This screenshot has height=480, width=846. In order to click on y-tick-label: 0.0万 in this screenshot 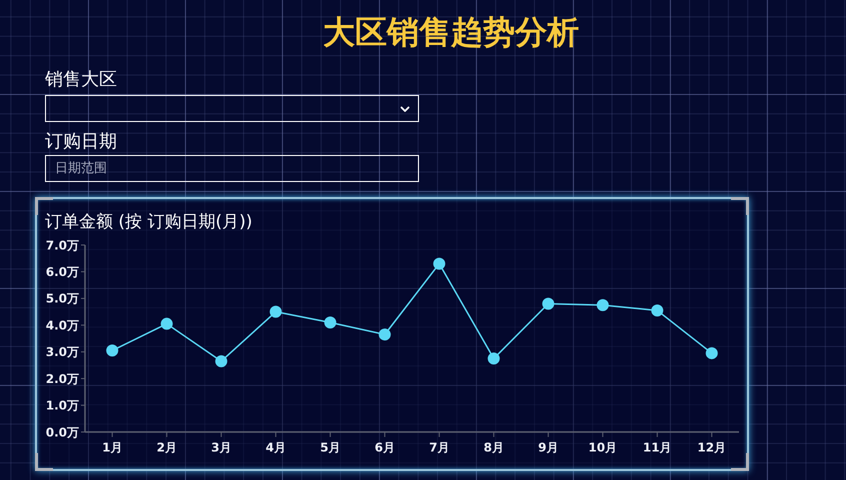, I will do `click(62, 432)`.